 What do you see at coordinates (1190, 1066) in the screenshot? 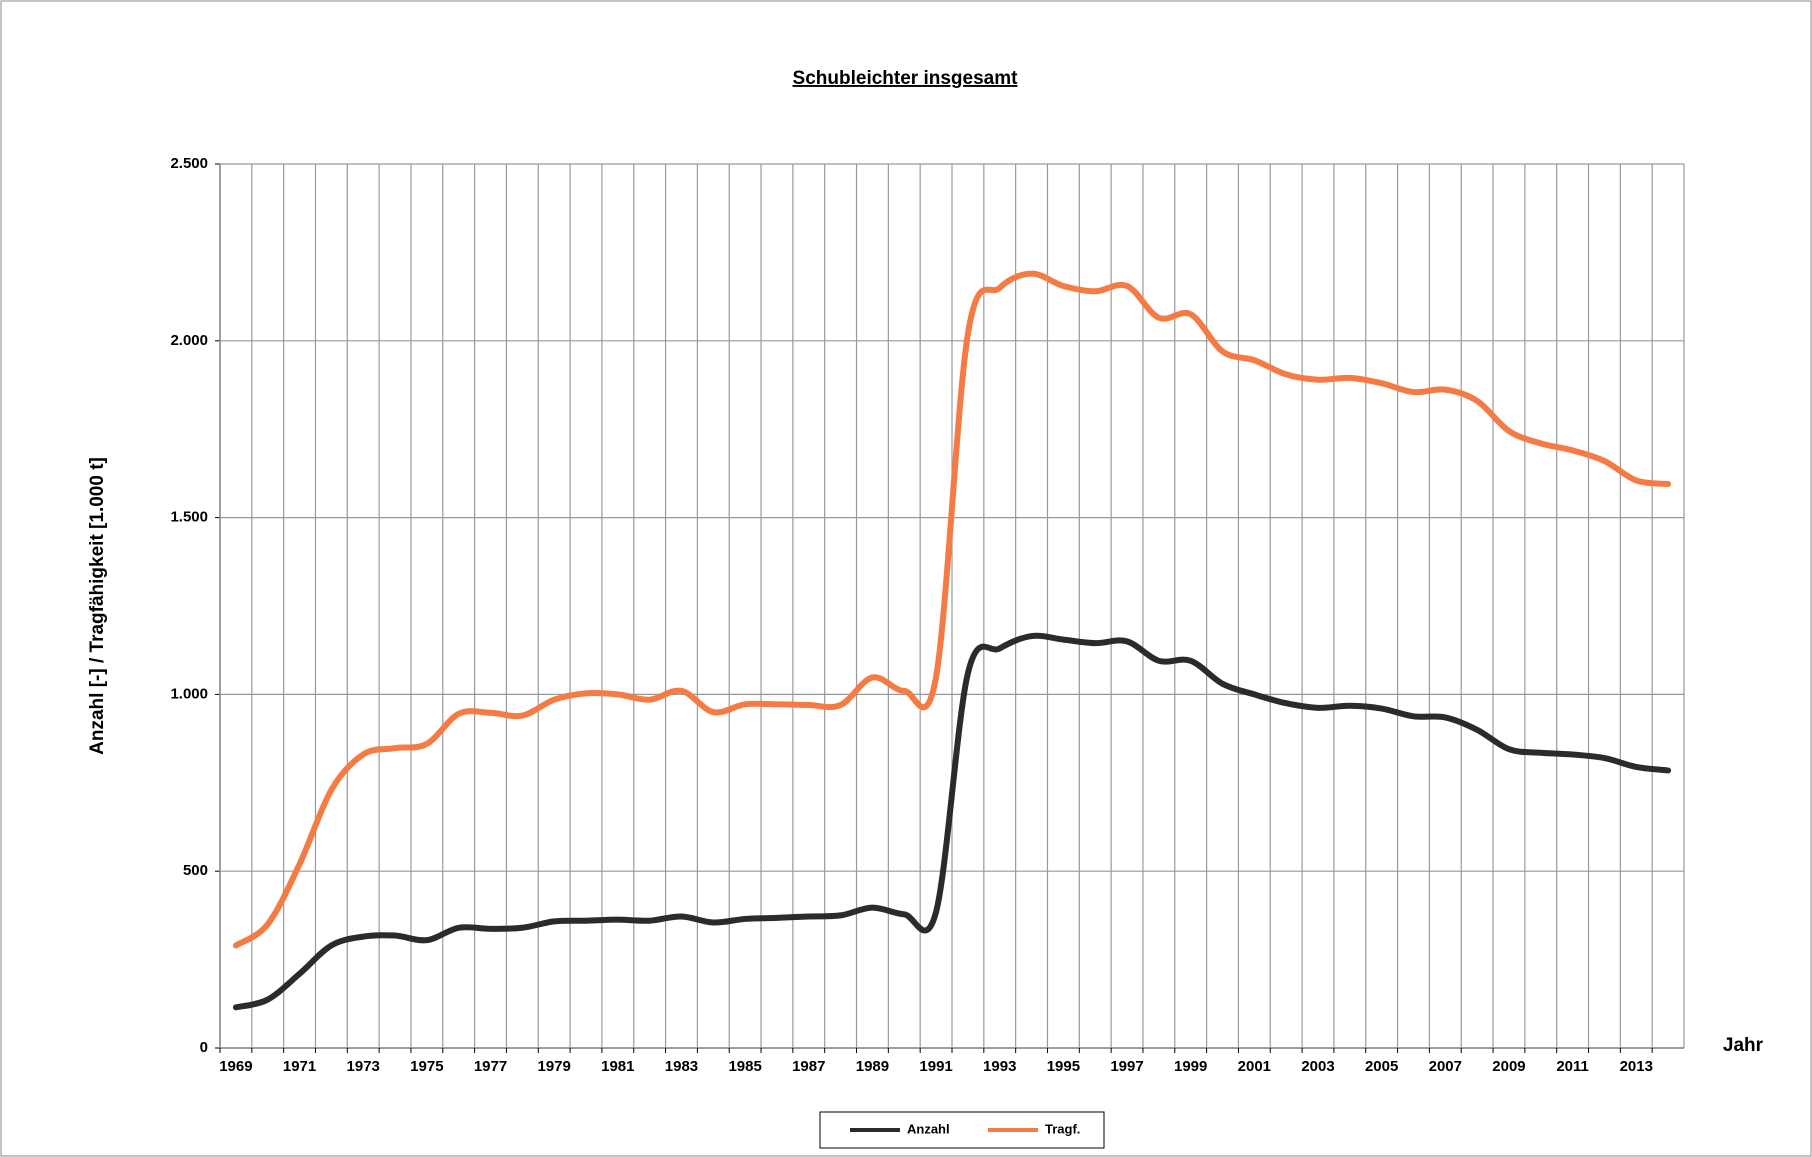
I see `x-tick-label: 1999` at bounding box center [1190, 1066].